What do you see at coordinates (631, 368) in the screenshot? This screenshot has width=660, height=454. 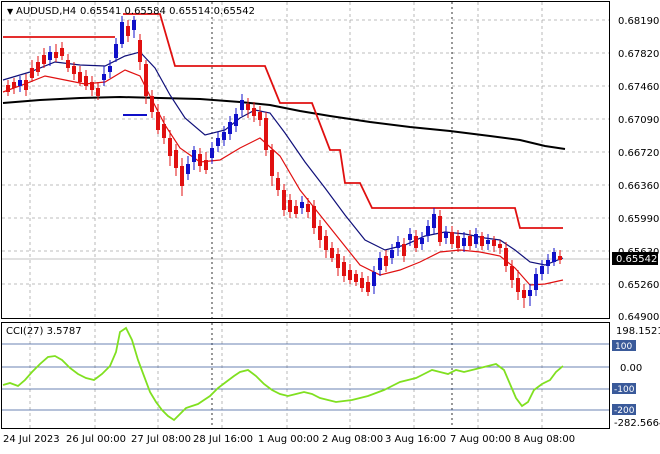 I see `cci-zero-label: 0.00` at bounding box center [631, 368].